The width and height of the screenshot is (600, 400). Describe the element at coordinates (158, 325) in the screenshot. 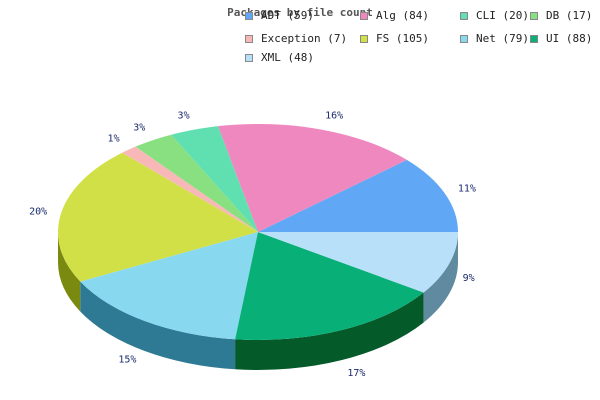

I see `pie-side-net` at that location.